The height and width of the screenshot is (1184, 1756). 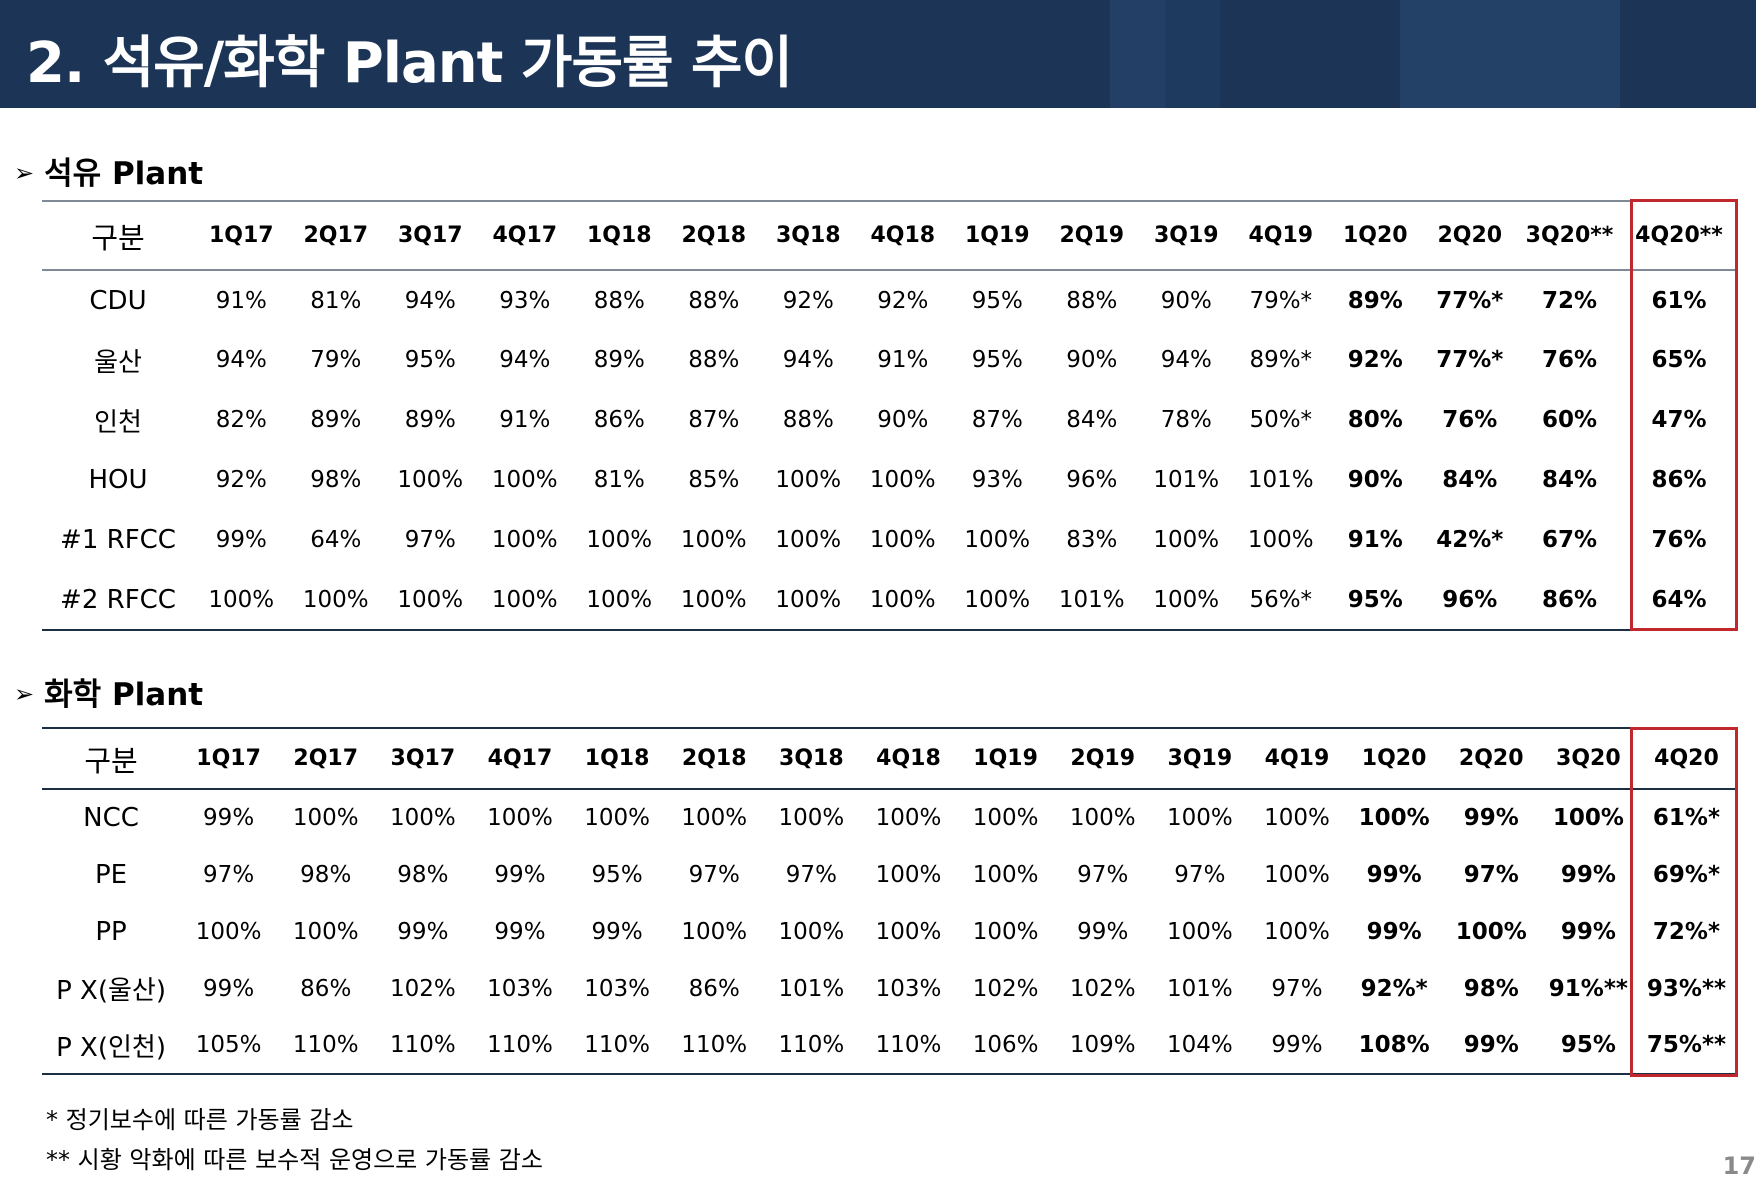 What do you see at coordinates (524, 236) in the screenshot?
I see `column-header: 4Q17` at bounding box center [524, 236].